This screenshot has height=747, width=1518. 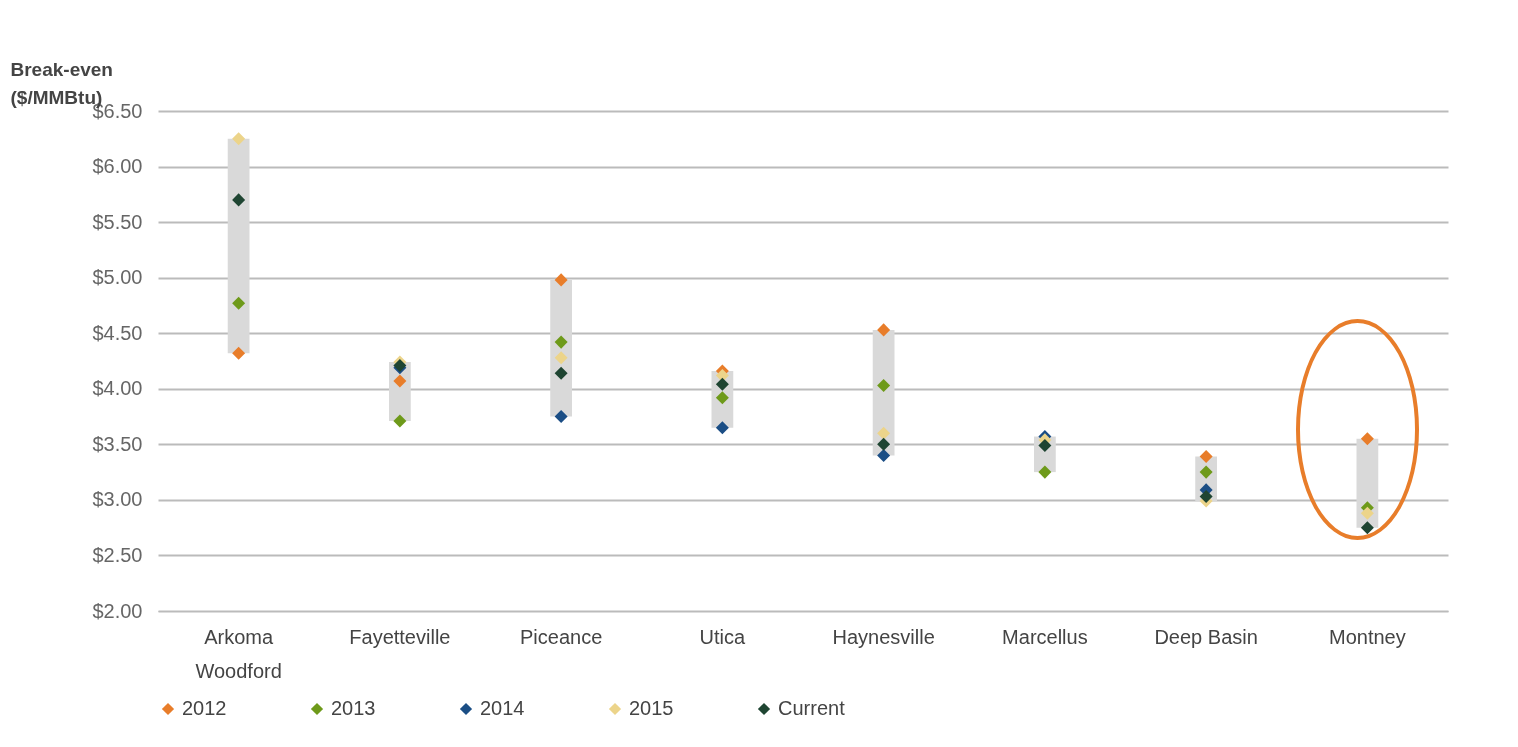 I want to click on y-tick-label: $3.00, so click(x=117, y=499).